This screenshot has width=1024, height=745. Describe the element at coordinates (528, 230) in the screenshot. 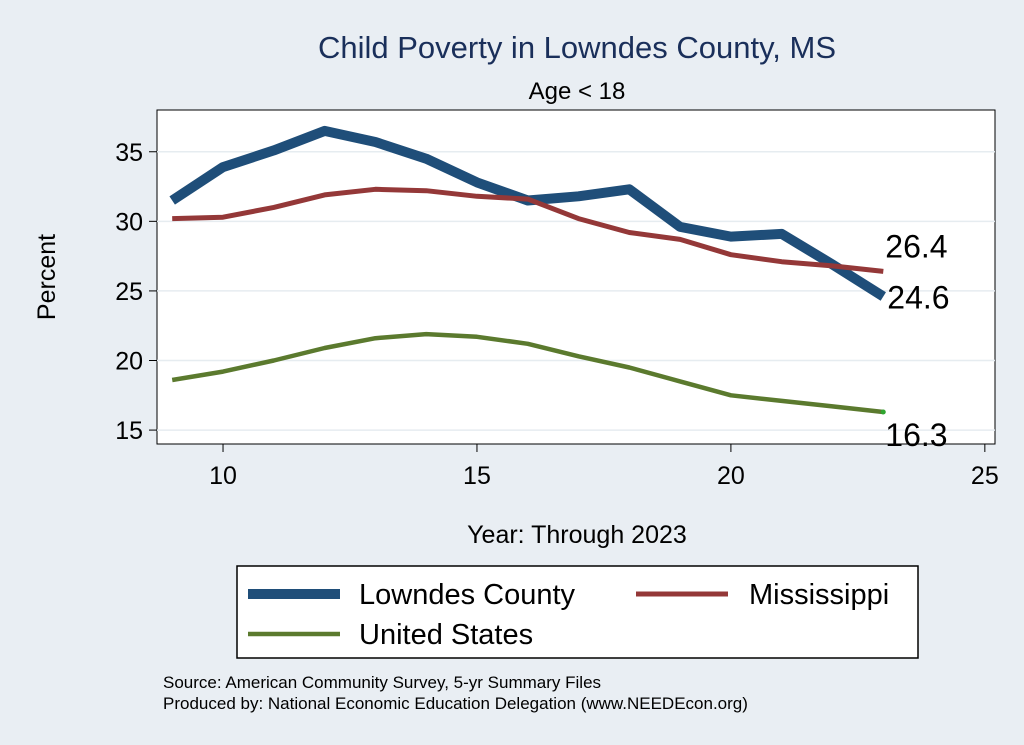

I see `series-line-mississippi` at that location.